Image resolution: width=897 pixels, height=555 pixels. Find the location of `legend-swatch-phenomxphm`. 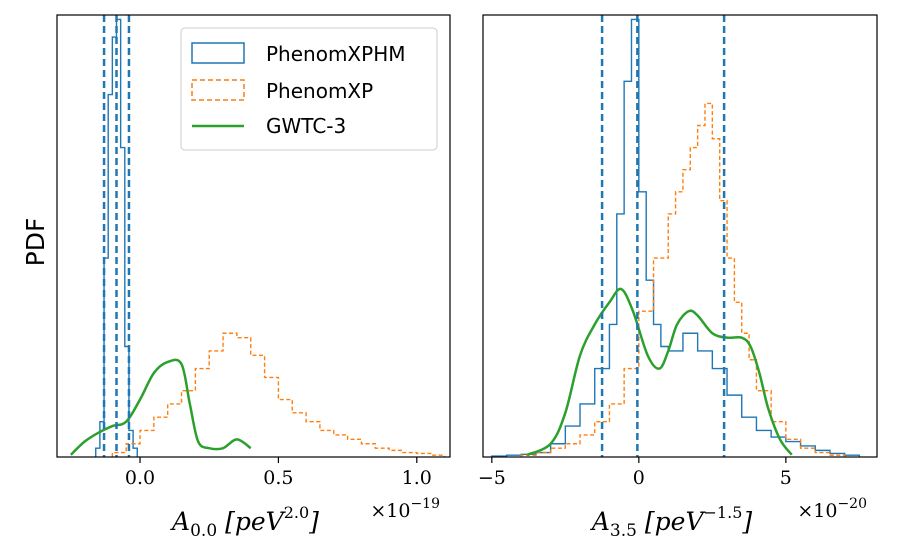

legend-swatch-phenomxphm is located at coordinates (218, 53).